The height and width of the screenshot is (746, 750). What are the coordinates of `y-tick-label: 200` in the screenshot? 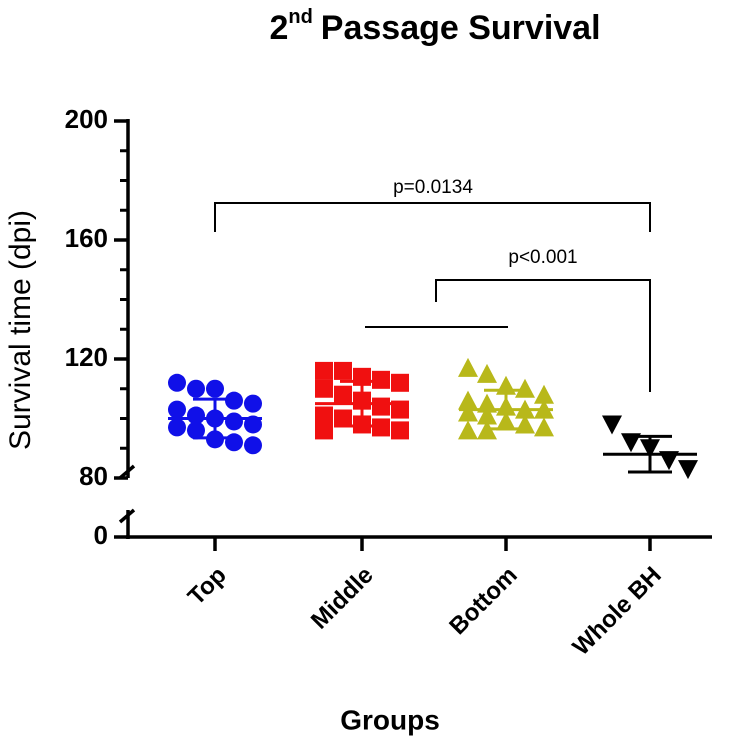 It's located at (86, 119).